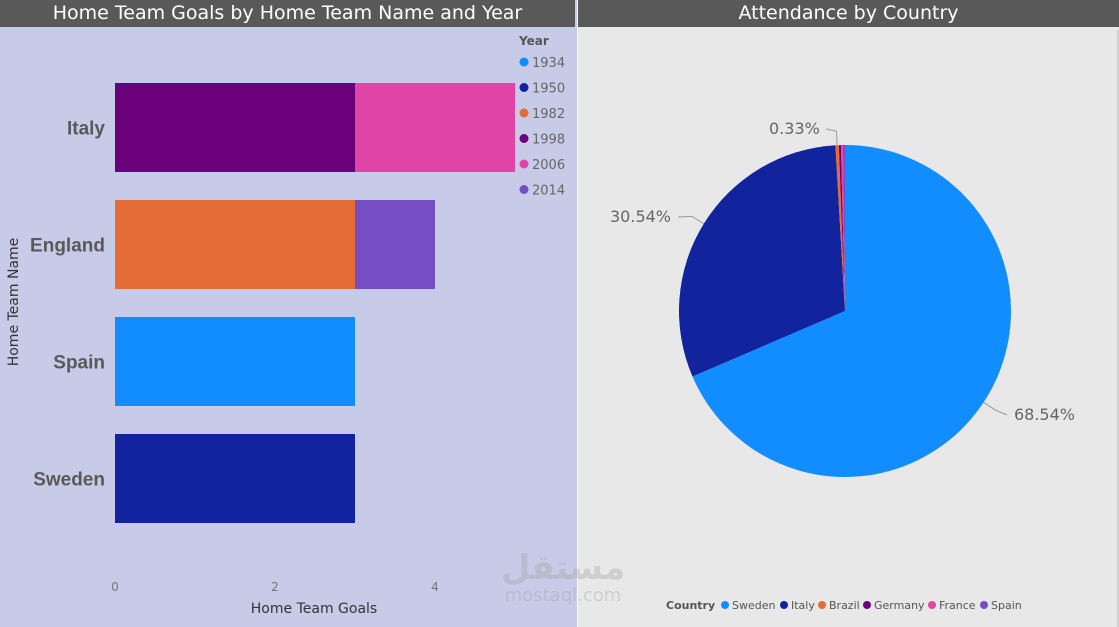  I want to click on legend-label-2006: 2006, so click(548, 165).